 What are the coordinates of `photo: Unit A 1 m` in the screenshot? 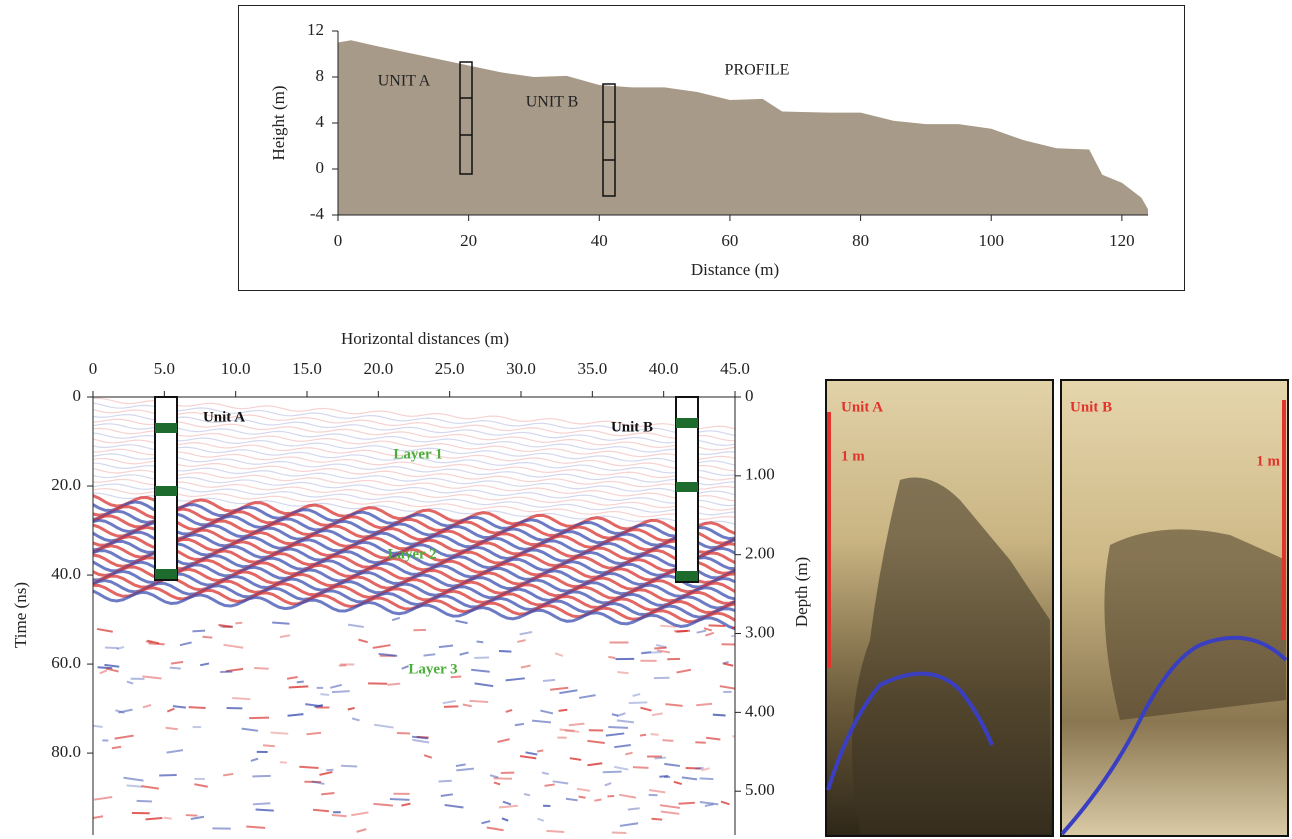 It's located at (939, 608).